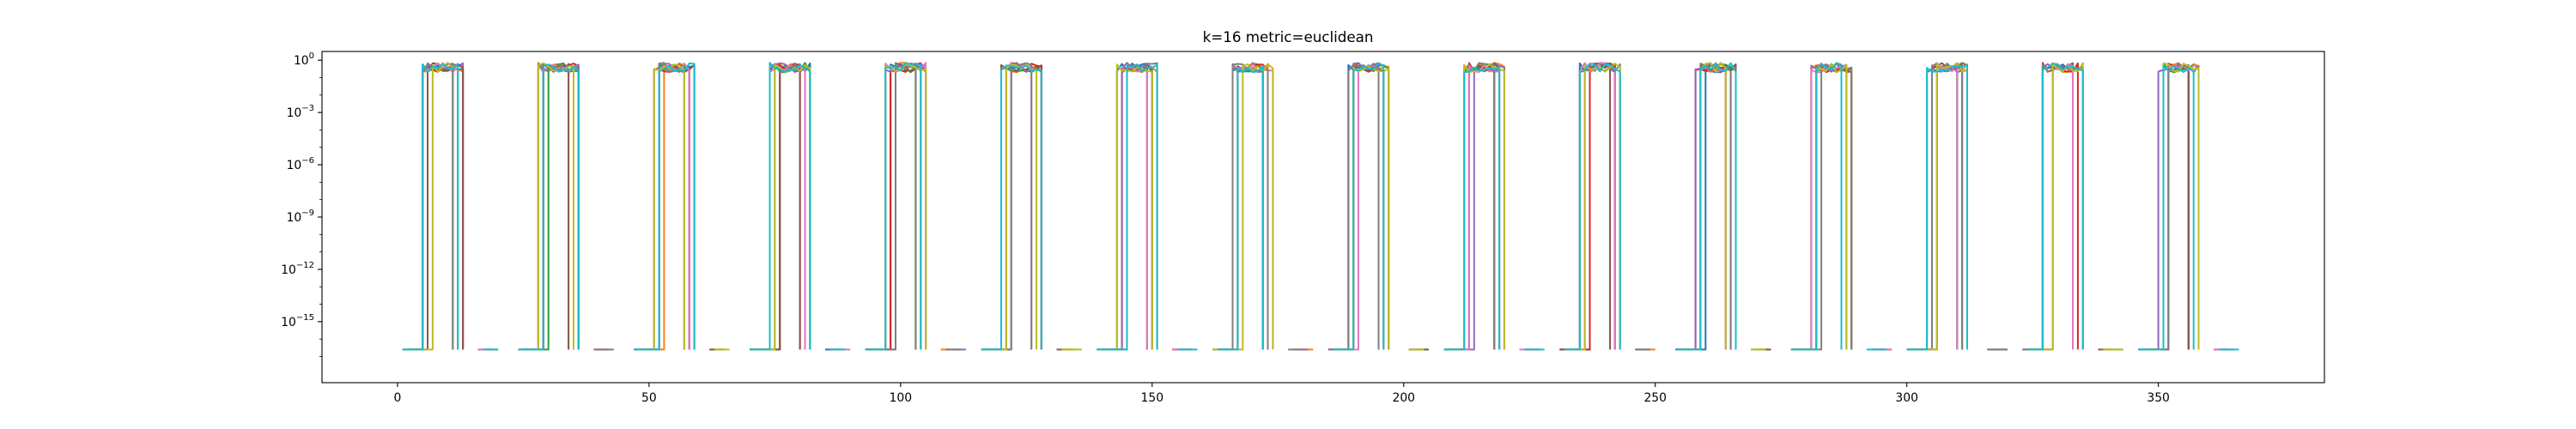 This screenshot has width=2576, height=429. What do you see at coordinates (1152, 398) in the screenshot?
I see `x-tick-label: 150` at bounding box center [1152, 398].